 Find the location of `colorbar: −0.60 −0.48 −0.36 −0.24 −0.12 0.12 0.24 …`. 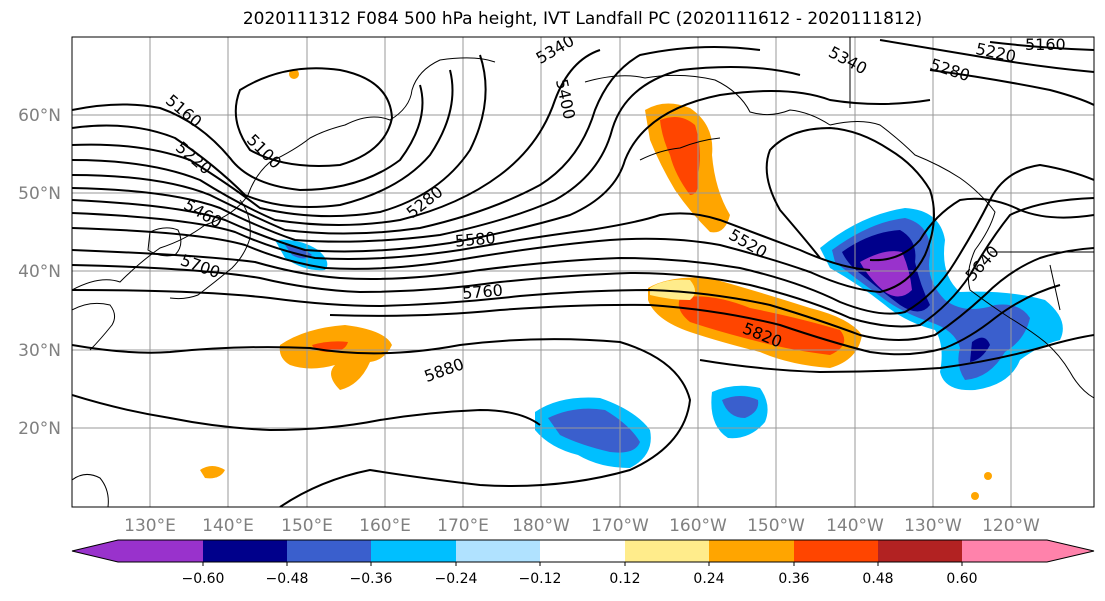

colorbar: −0.60 −0.48 −0.36 −0.24 −0.12 0.12 0.24 … is located at coordinates (583, 563).